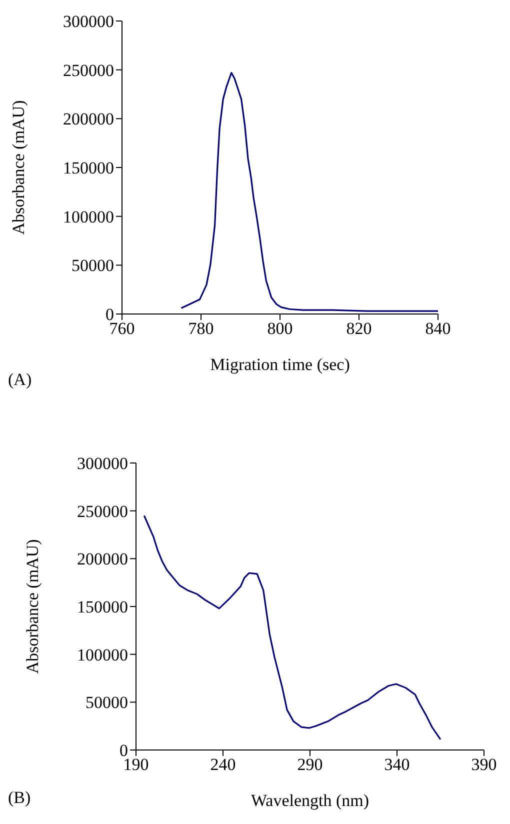 The height and width of the screenshot is (824, 510). Describe the element at coordinates (310, 764) in the screenshot. I see `x-tick-label: 290` at that location.